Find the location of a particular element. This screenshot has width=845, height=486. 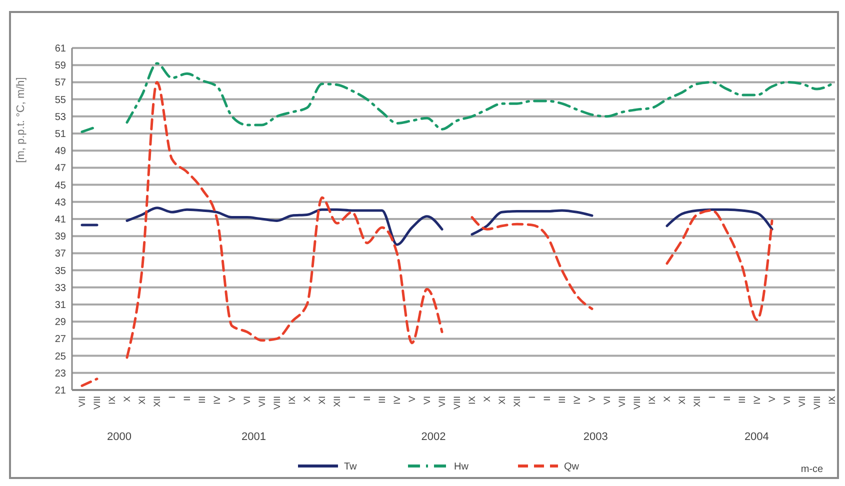

y-tick-label: 39 is located at coordinates (60, 237).